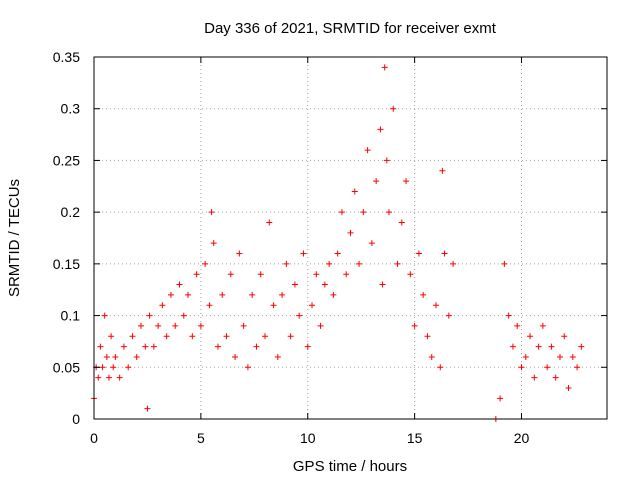  I want to click on y-tick-label: 0.05, so click(66, 367).